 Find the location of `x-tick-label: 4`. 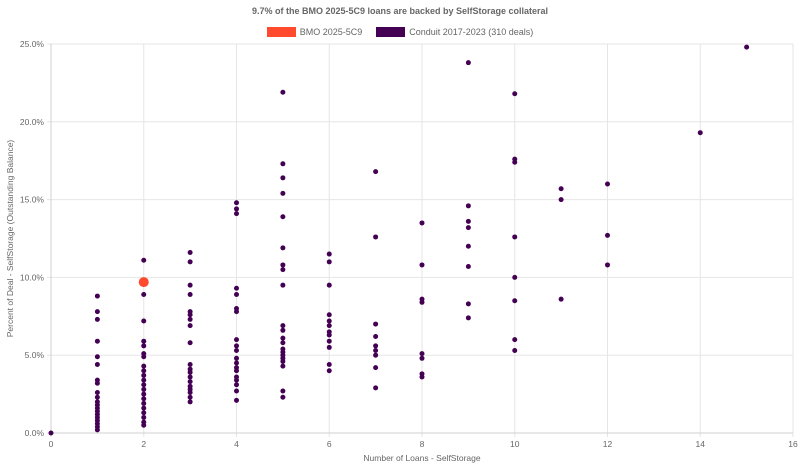

x-tick-label: 4 is located at coordinates (236, 444).